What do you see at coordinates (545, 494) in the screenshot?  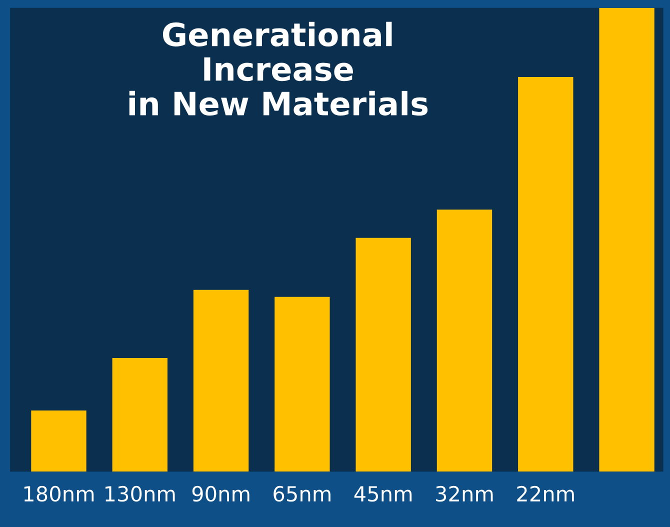 I see `x-tick-label: 22nm` at bounding box center [545, 494].